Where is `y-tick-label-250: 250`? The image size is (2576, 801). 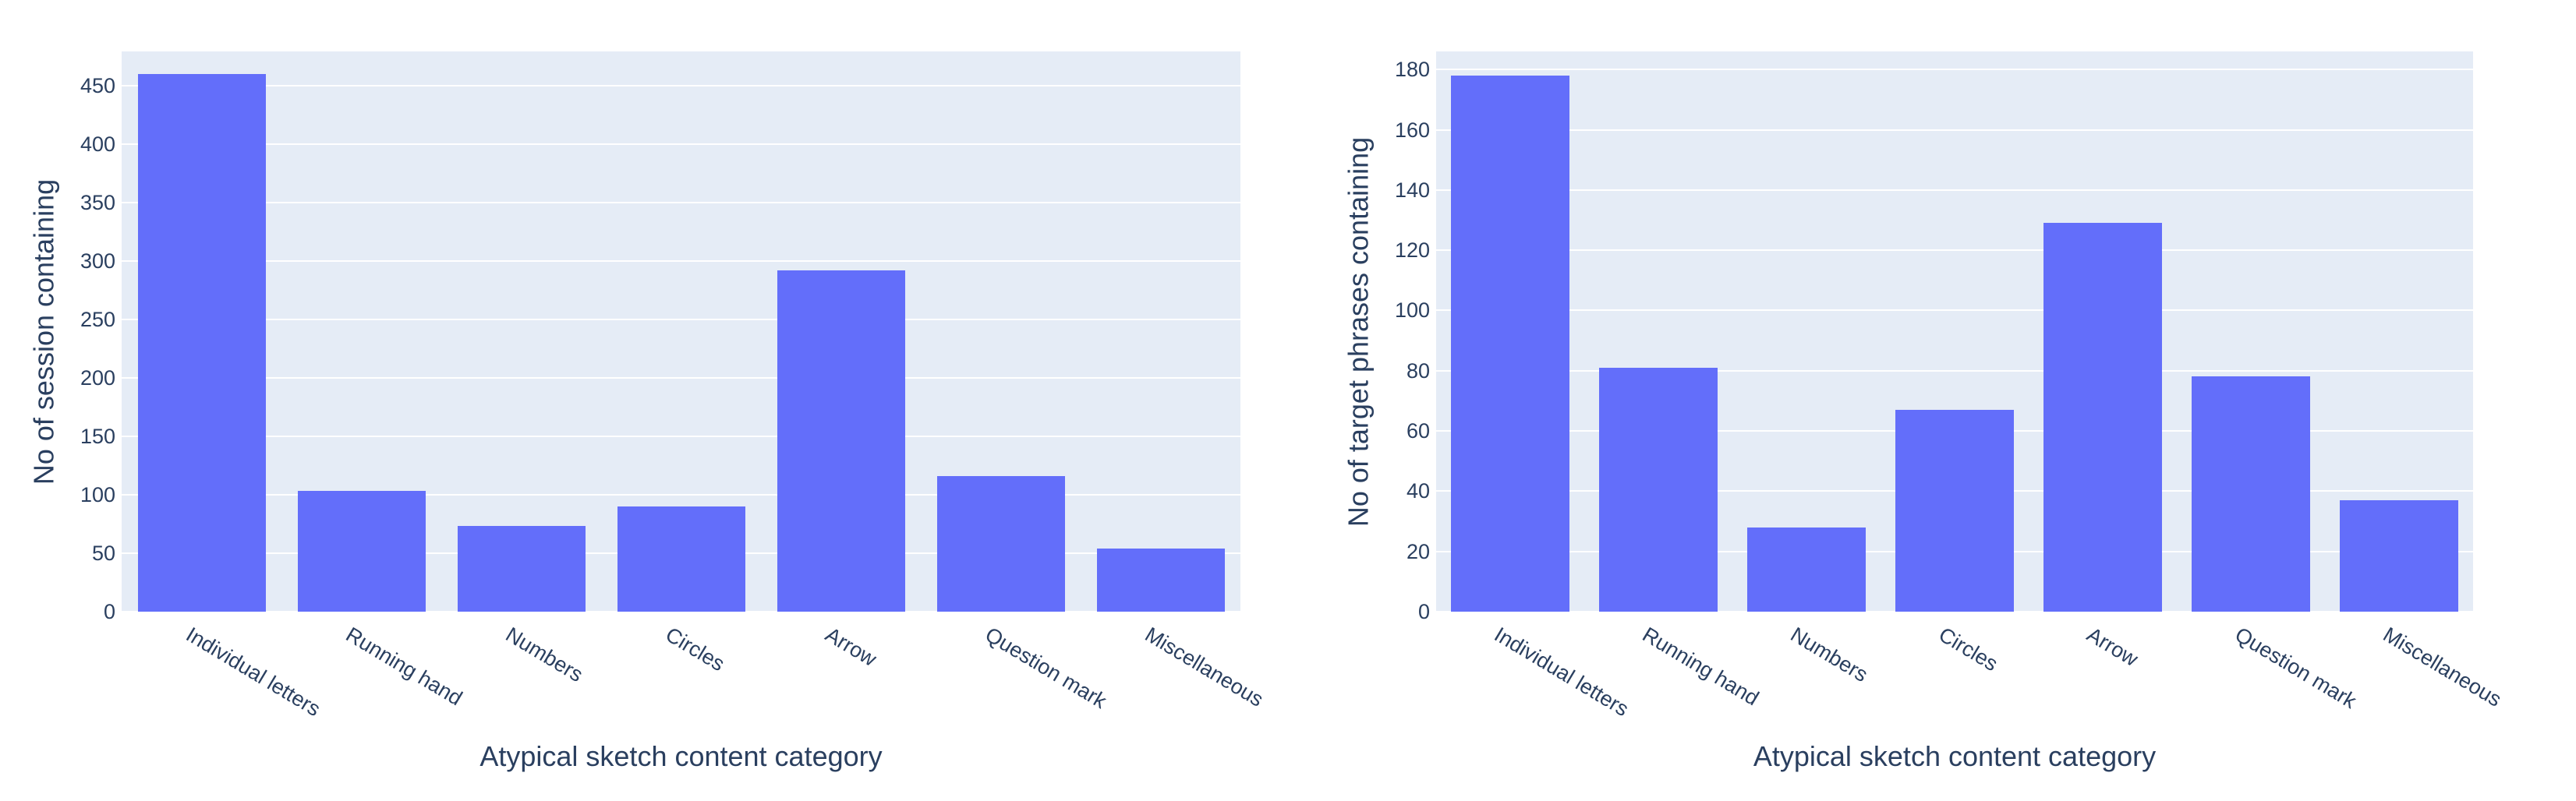 y-tick-label-250: 250 is located at coordinates (97, 319).